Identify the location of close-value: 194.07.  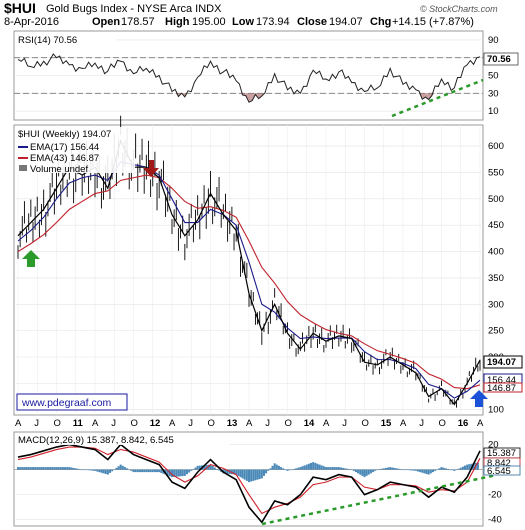
(346, 22).